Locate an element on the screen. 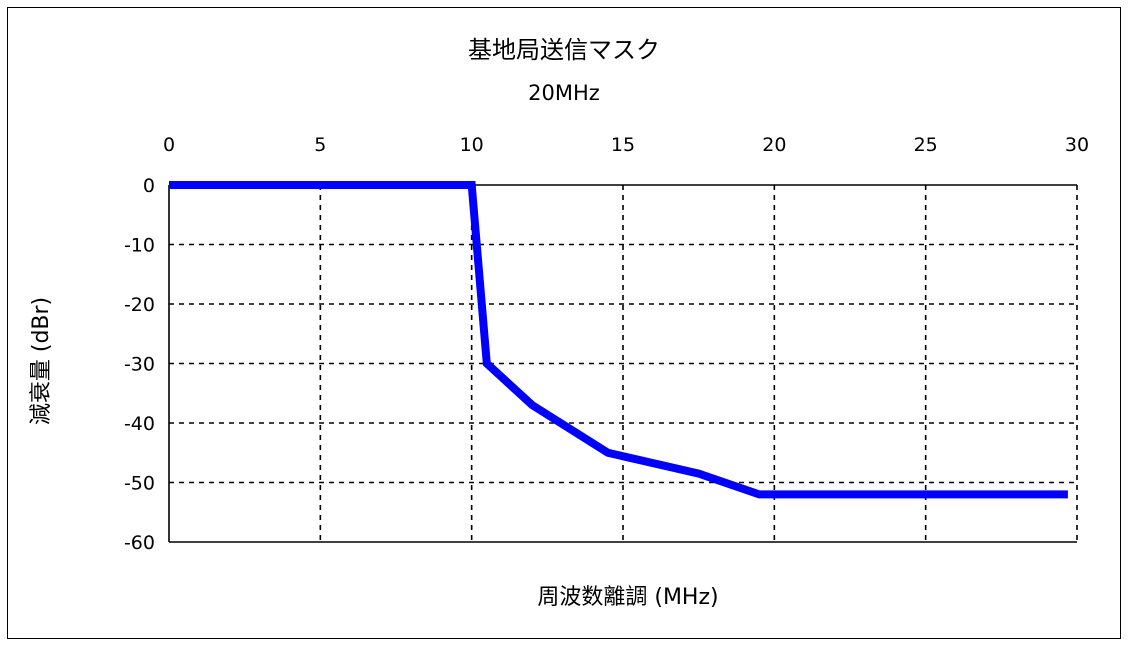 This screenshot has height=646, width=1128. x-tick-label-25: 25 is located at coordinates (926, 145).